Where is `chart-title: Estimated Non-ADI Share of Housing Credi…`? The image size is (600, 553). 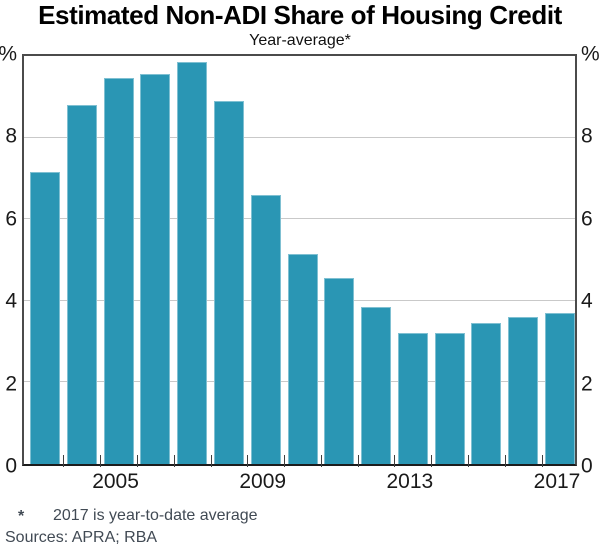
chart-title: Estimated Non-ADI Share of Housing Credi… is located at coordinates (300, 15).